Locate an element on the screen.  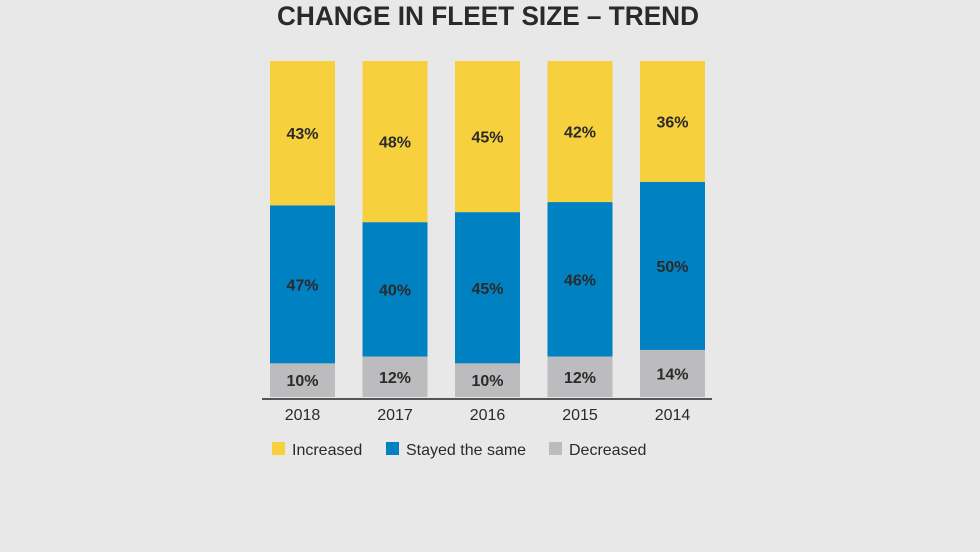
legend-label: Decreased is located at coordinates (607, 450).